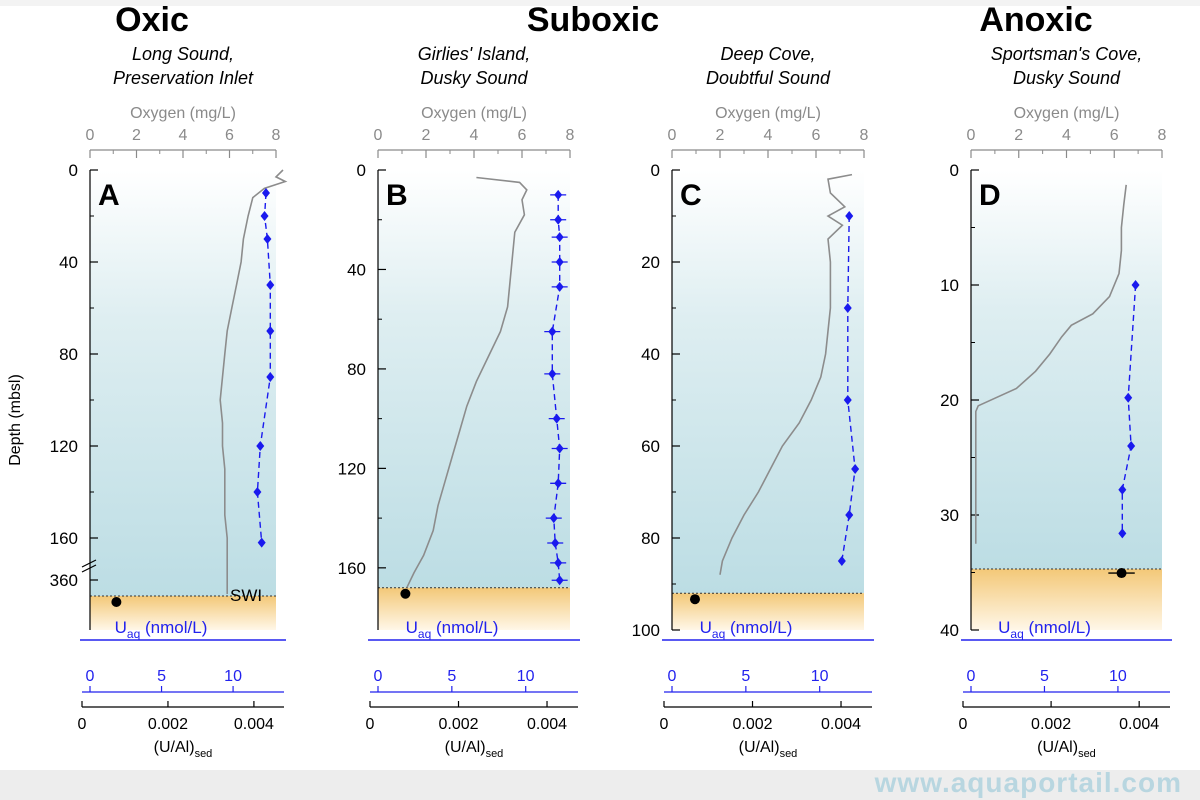 The width and height of the screenshot is (1200, 800). What do you see at coordinates (691, 195) in the screenshot?
I see `panel-letter-c: C` at bounding box center [691, 195].